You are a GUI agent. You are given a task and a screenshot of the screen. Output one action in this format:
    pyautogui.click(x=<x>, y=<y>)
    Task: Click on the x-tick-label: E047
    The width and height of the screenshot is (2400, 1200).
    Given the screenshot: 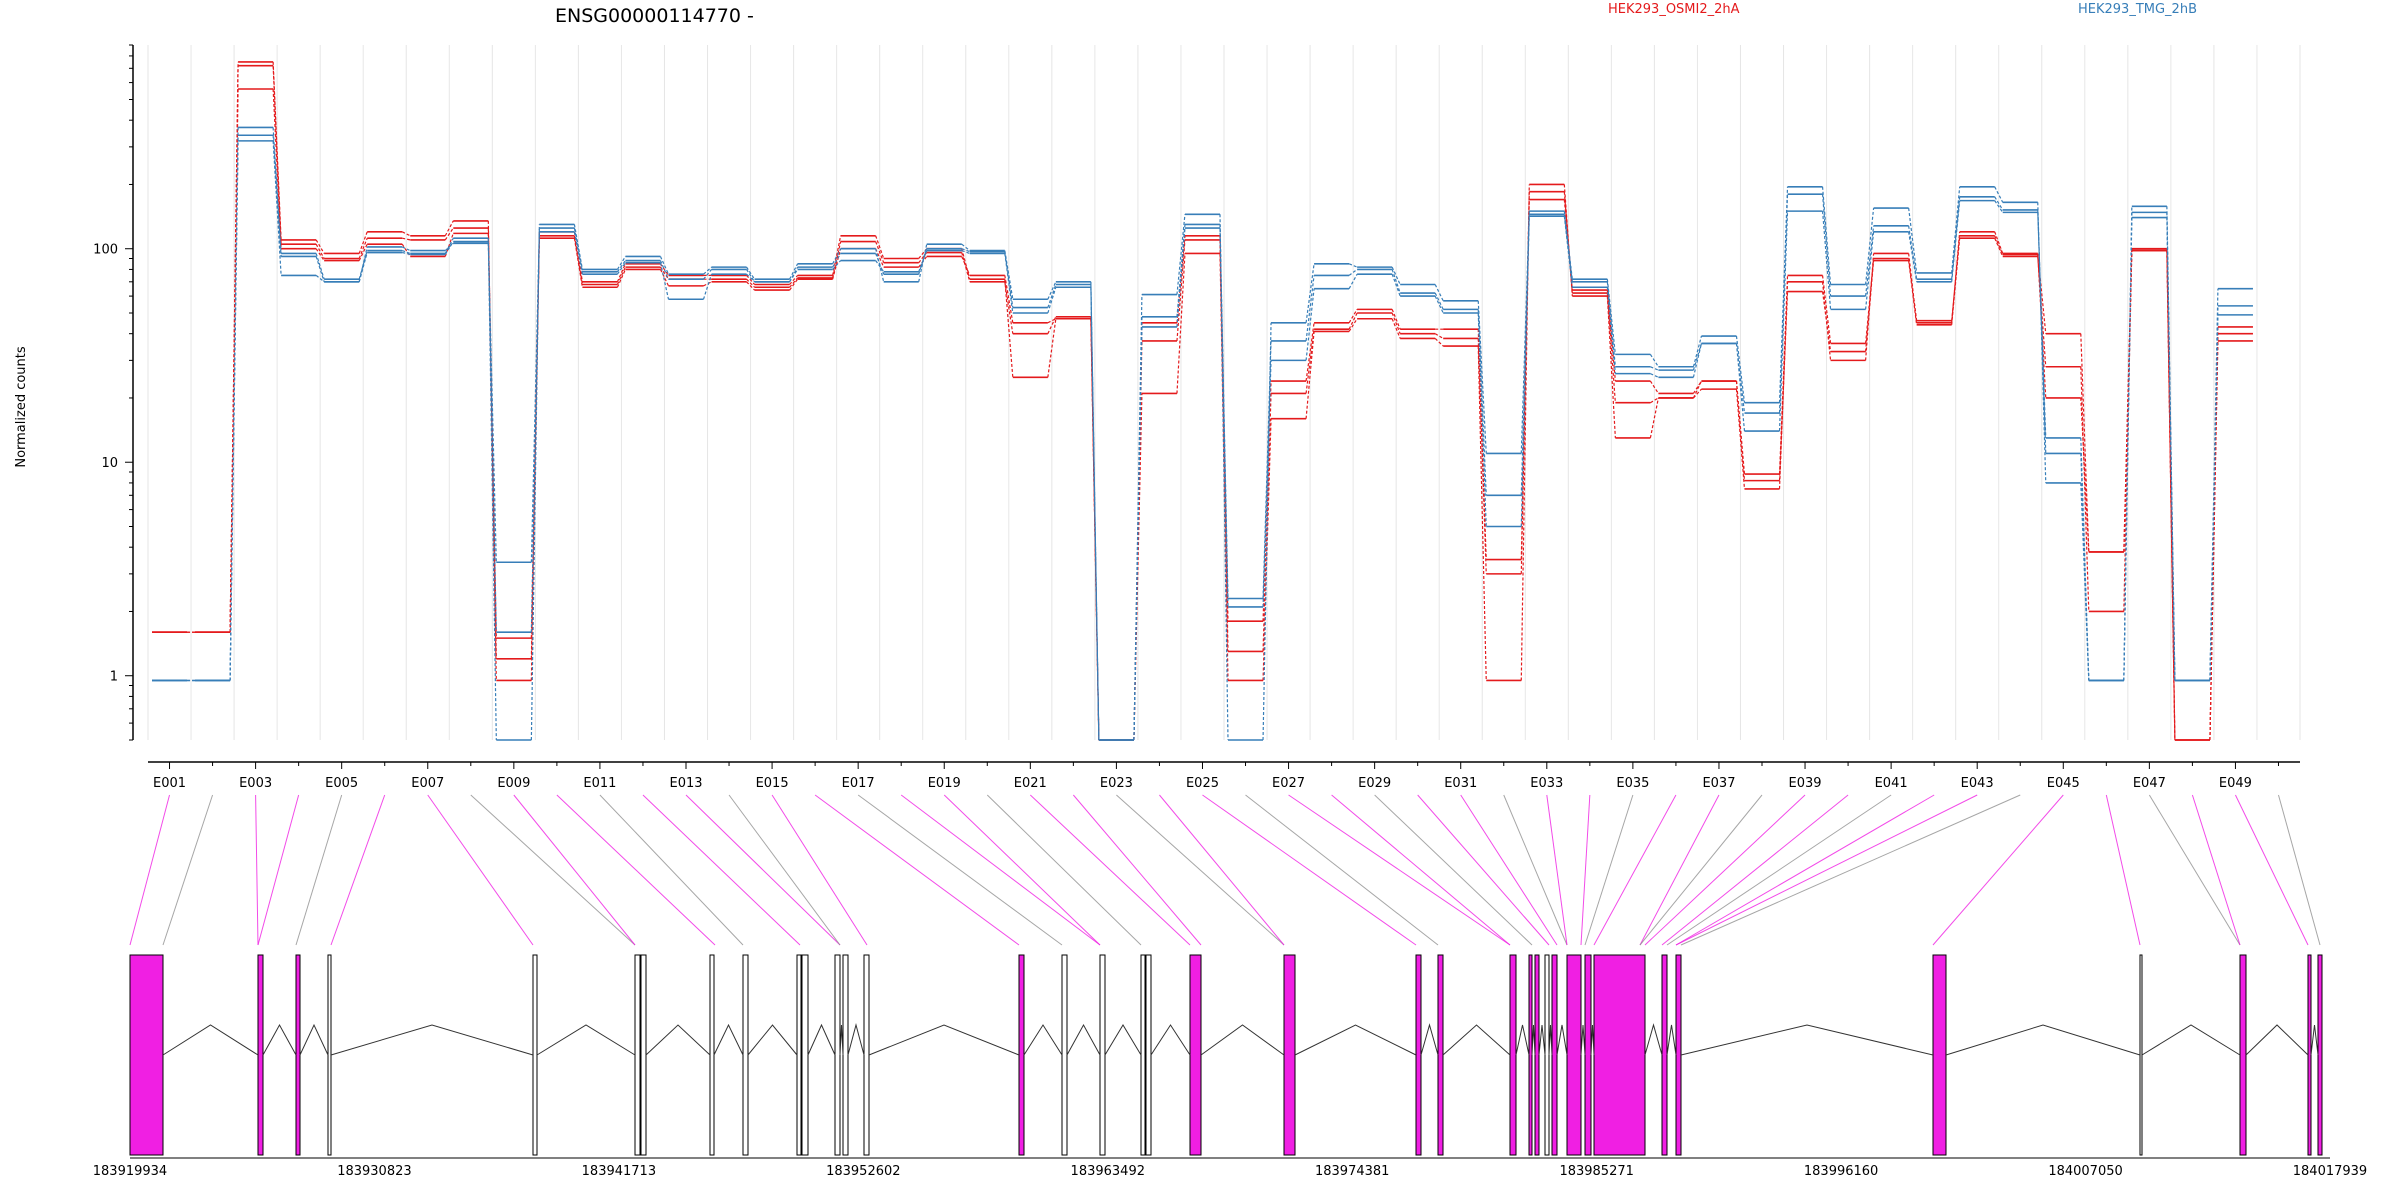 What is the action you would take?
    pyautogui.click(x=2149, y=783)
    